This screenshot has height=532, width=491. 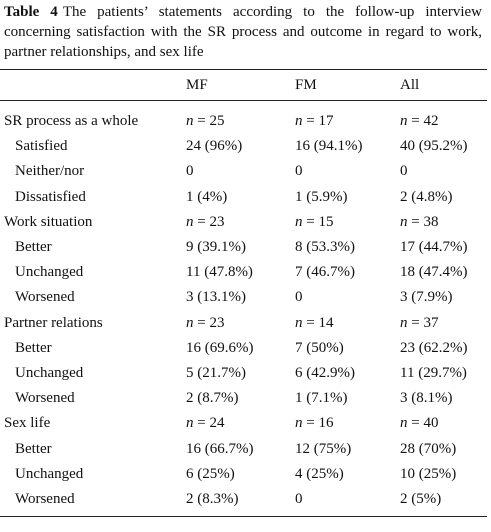 I want to click on group-row: SR process as a whole n = 25 n = 17 n = 42, so click(x=243, y=118).